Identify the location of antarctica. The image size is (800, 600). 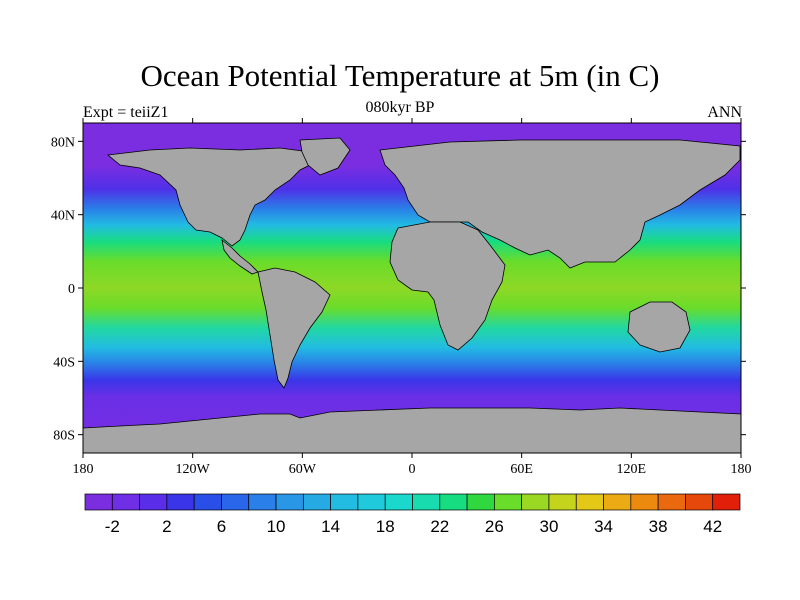
(412, 430).